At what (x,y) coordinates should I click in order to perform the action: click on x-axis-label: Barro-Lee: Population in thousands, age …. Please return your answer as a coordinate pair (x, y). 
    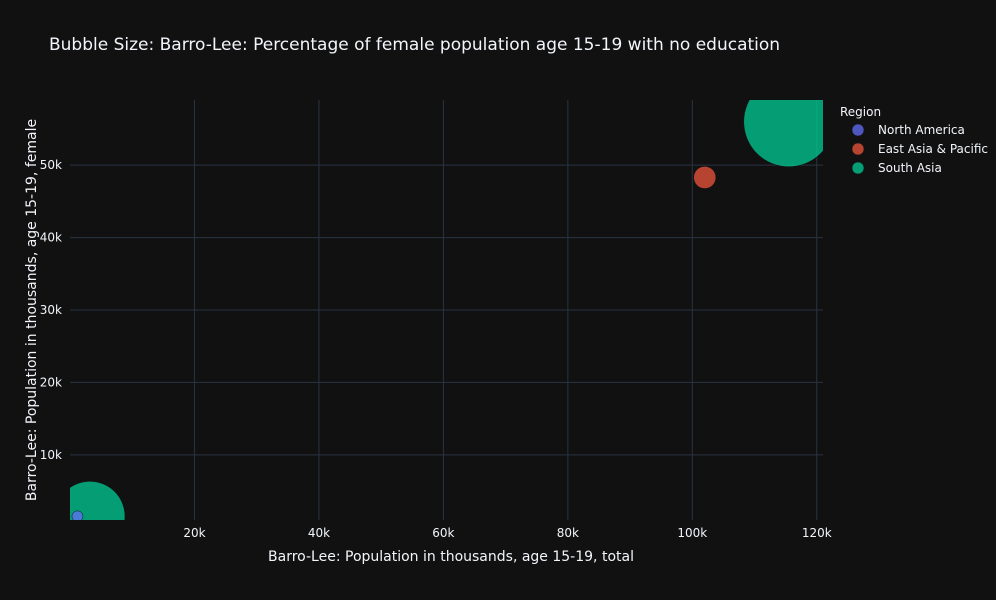
    Looking at the image, I should click on (451, 557).